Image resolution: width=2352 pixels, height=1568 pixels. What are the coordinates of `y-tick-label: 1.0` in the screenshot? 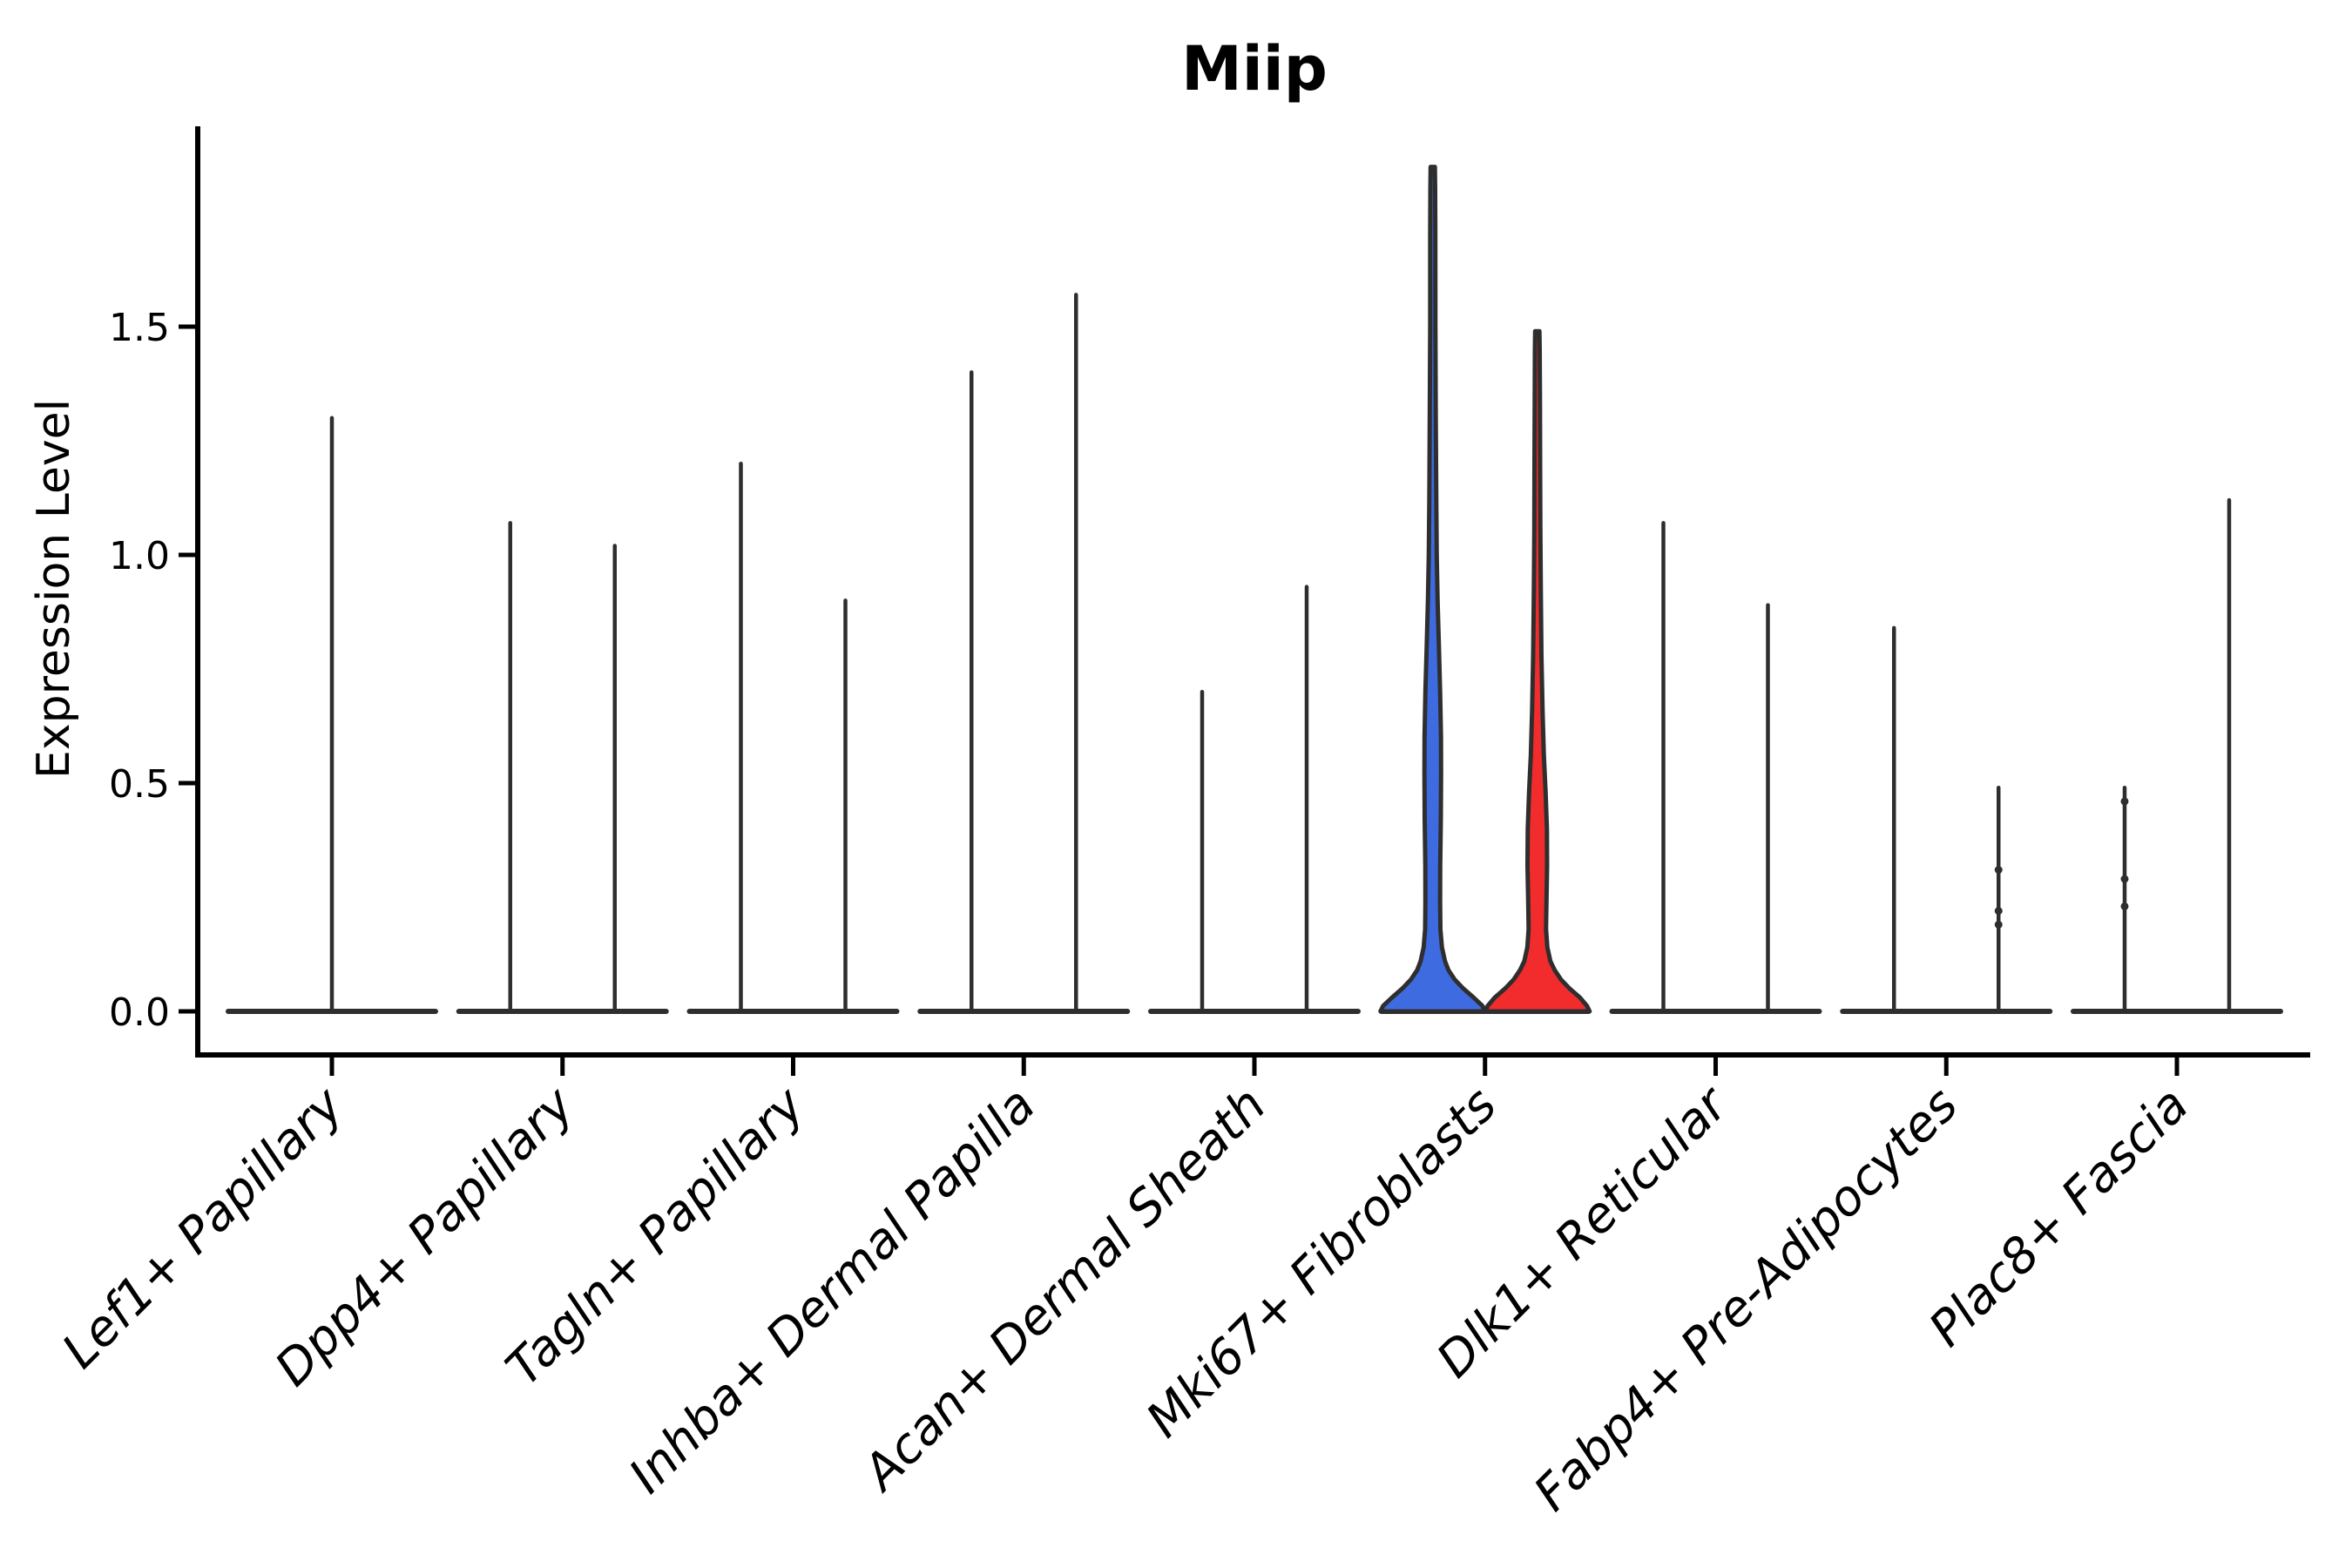 It's located at (139, 556).